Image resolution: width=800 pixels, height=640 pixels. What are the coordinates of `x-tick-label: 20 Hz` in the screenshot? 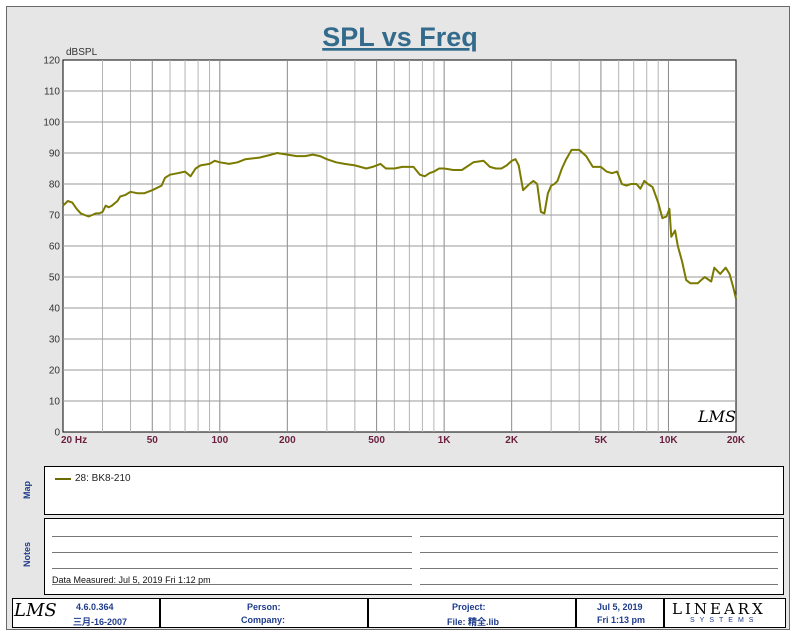 It's located at (74, 440).